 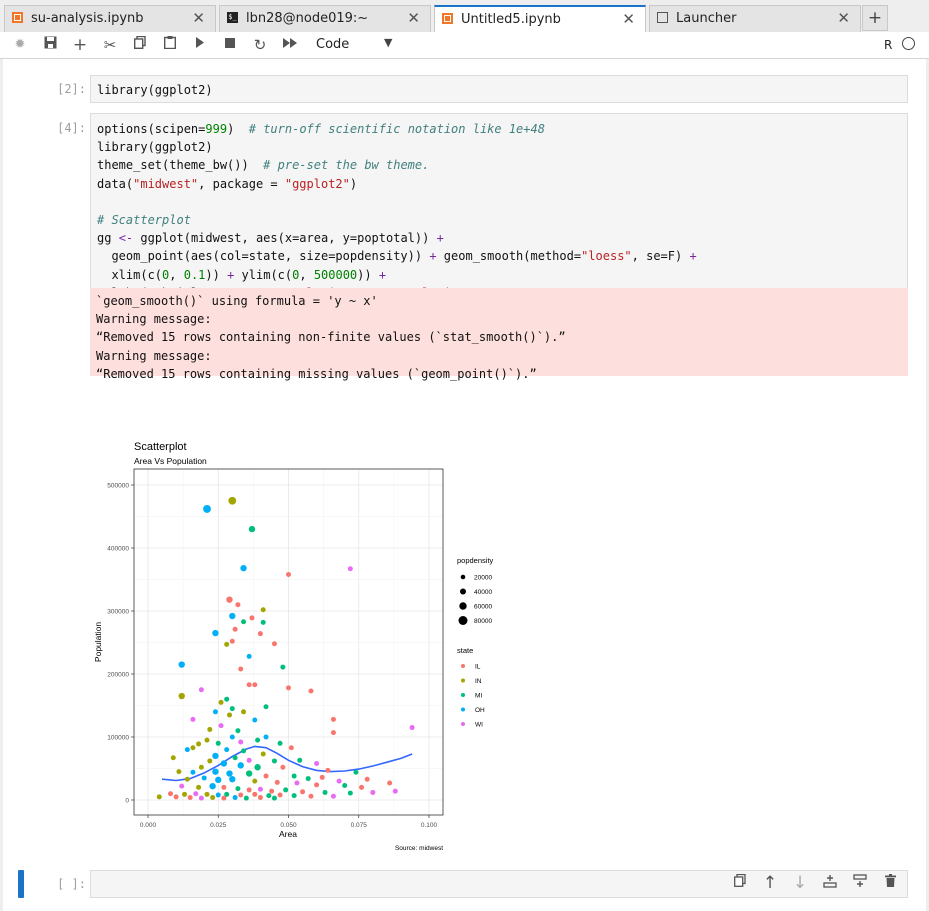 What do you see at coordinates (890, 883) in the screenshot?
I see `delete-cell-icon` at bounding box center [890, 883].